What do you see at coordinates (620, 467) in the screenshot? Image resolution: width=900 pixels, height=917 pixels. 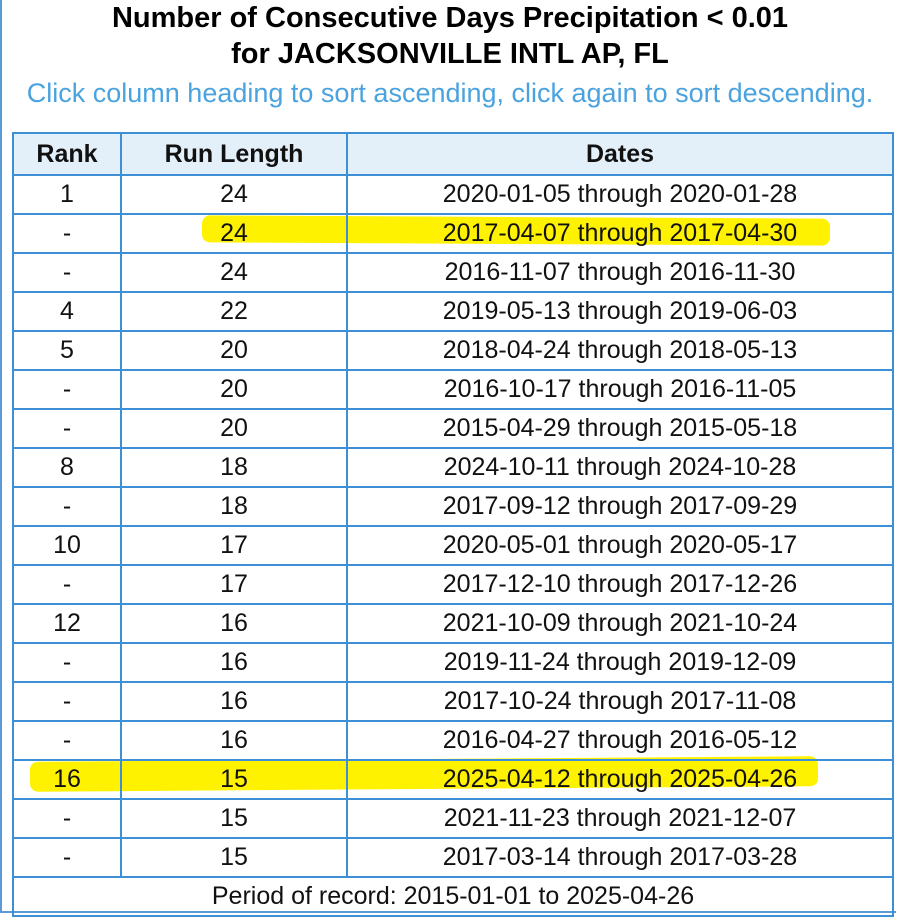 I see `dates-cell: 2024-10-11 through 2024-10-28` at bounding box center [620, 467].